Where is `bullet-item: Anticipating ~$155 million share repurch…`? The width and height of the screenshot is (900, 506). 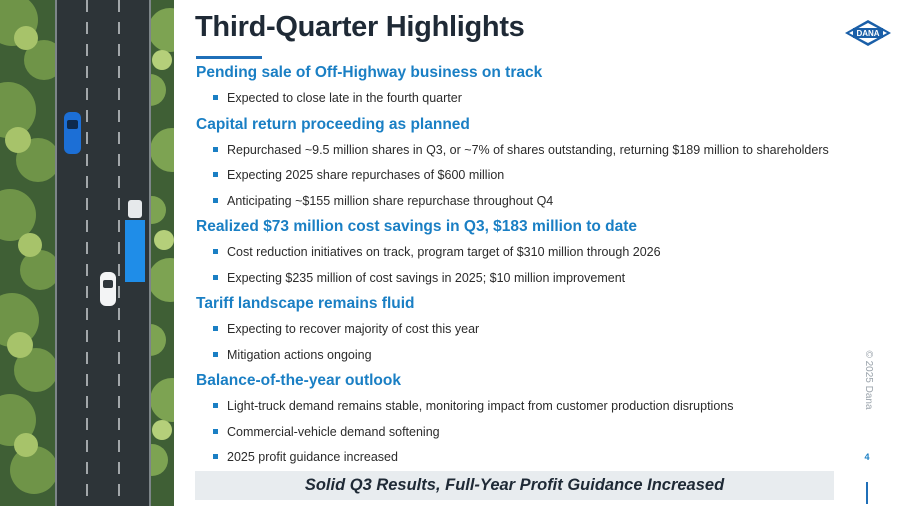
bullet-item: Anticipating ~$155 million share repurch… is located at coordinates (521, 205).